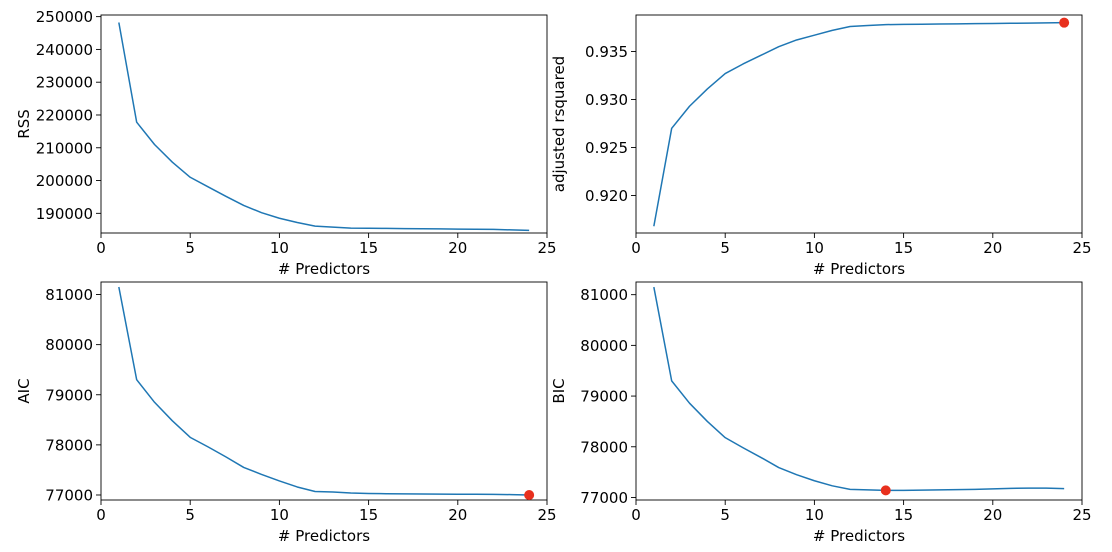 This screenshot has height=552, width=1112. What do you see at coordinates (546, 515) in the screenshot?
I see `aic-xtick-label: 25` at bounding box center [546, 515].